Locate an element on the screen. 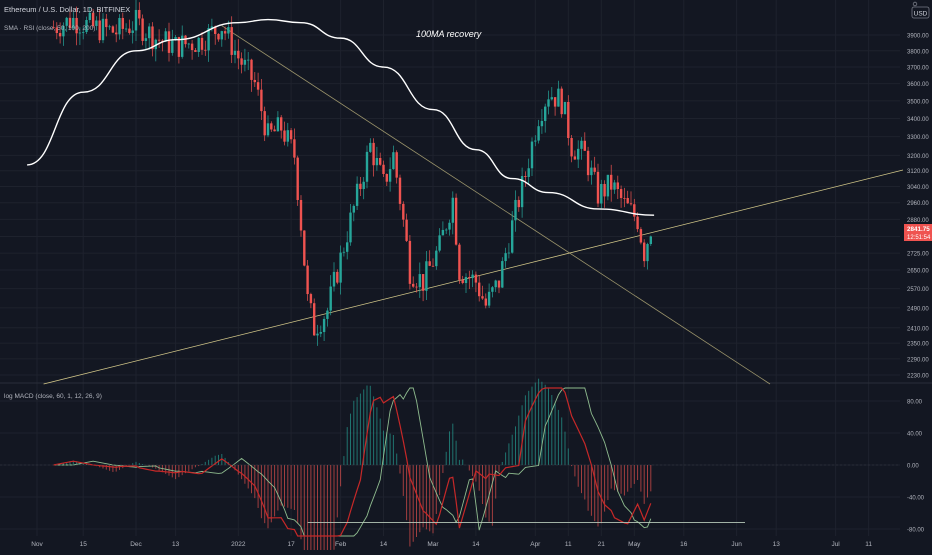 This screenshot has width=932, height=555. countdown-timer: 12:51:54 is located at coordinates (919, 238).